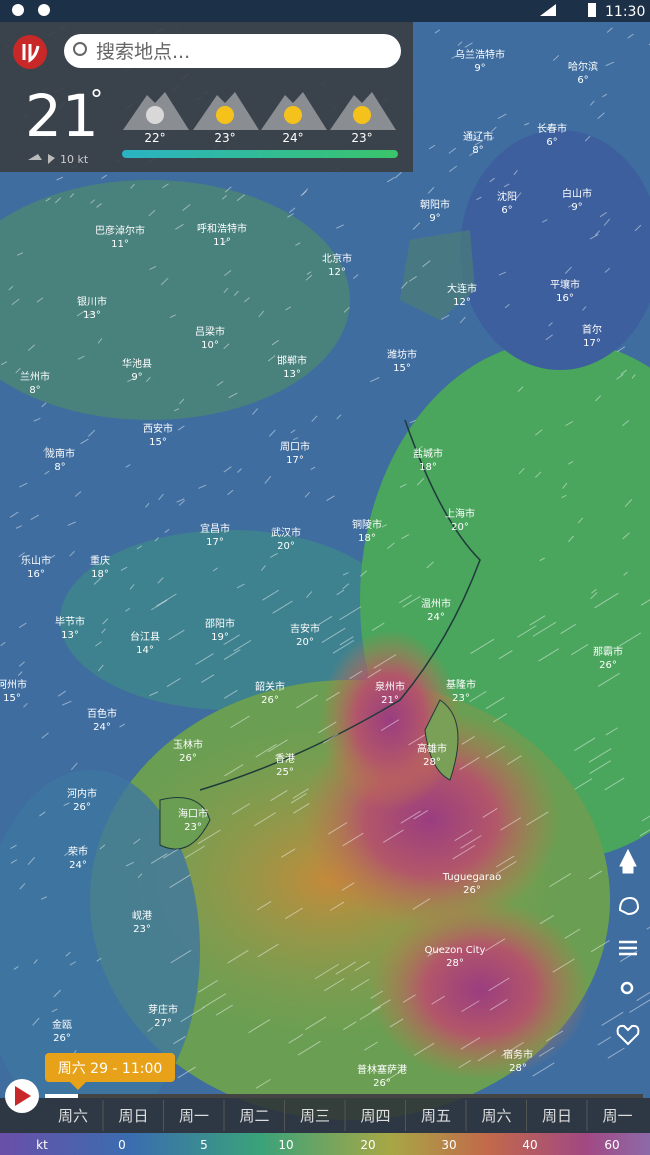  Describe the element at coordinates (92, 301) in the screenshot. I see `city-name: 银川市` at that location.